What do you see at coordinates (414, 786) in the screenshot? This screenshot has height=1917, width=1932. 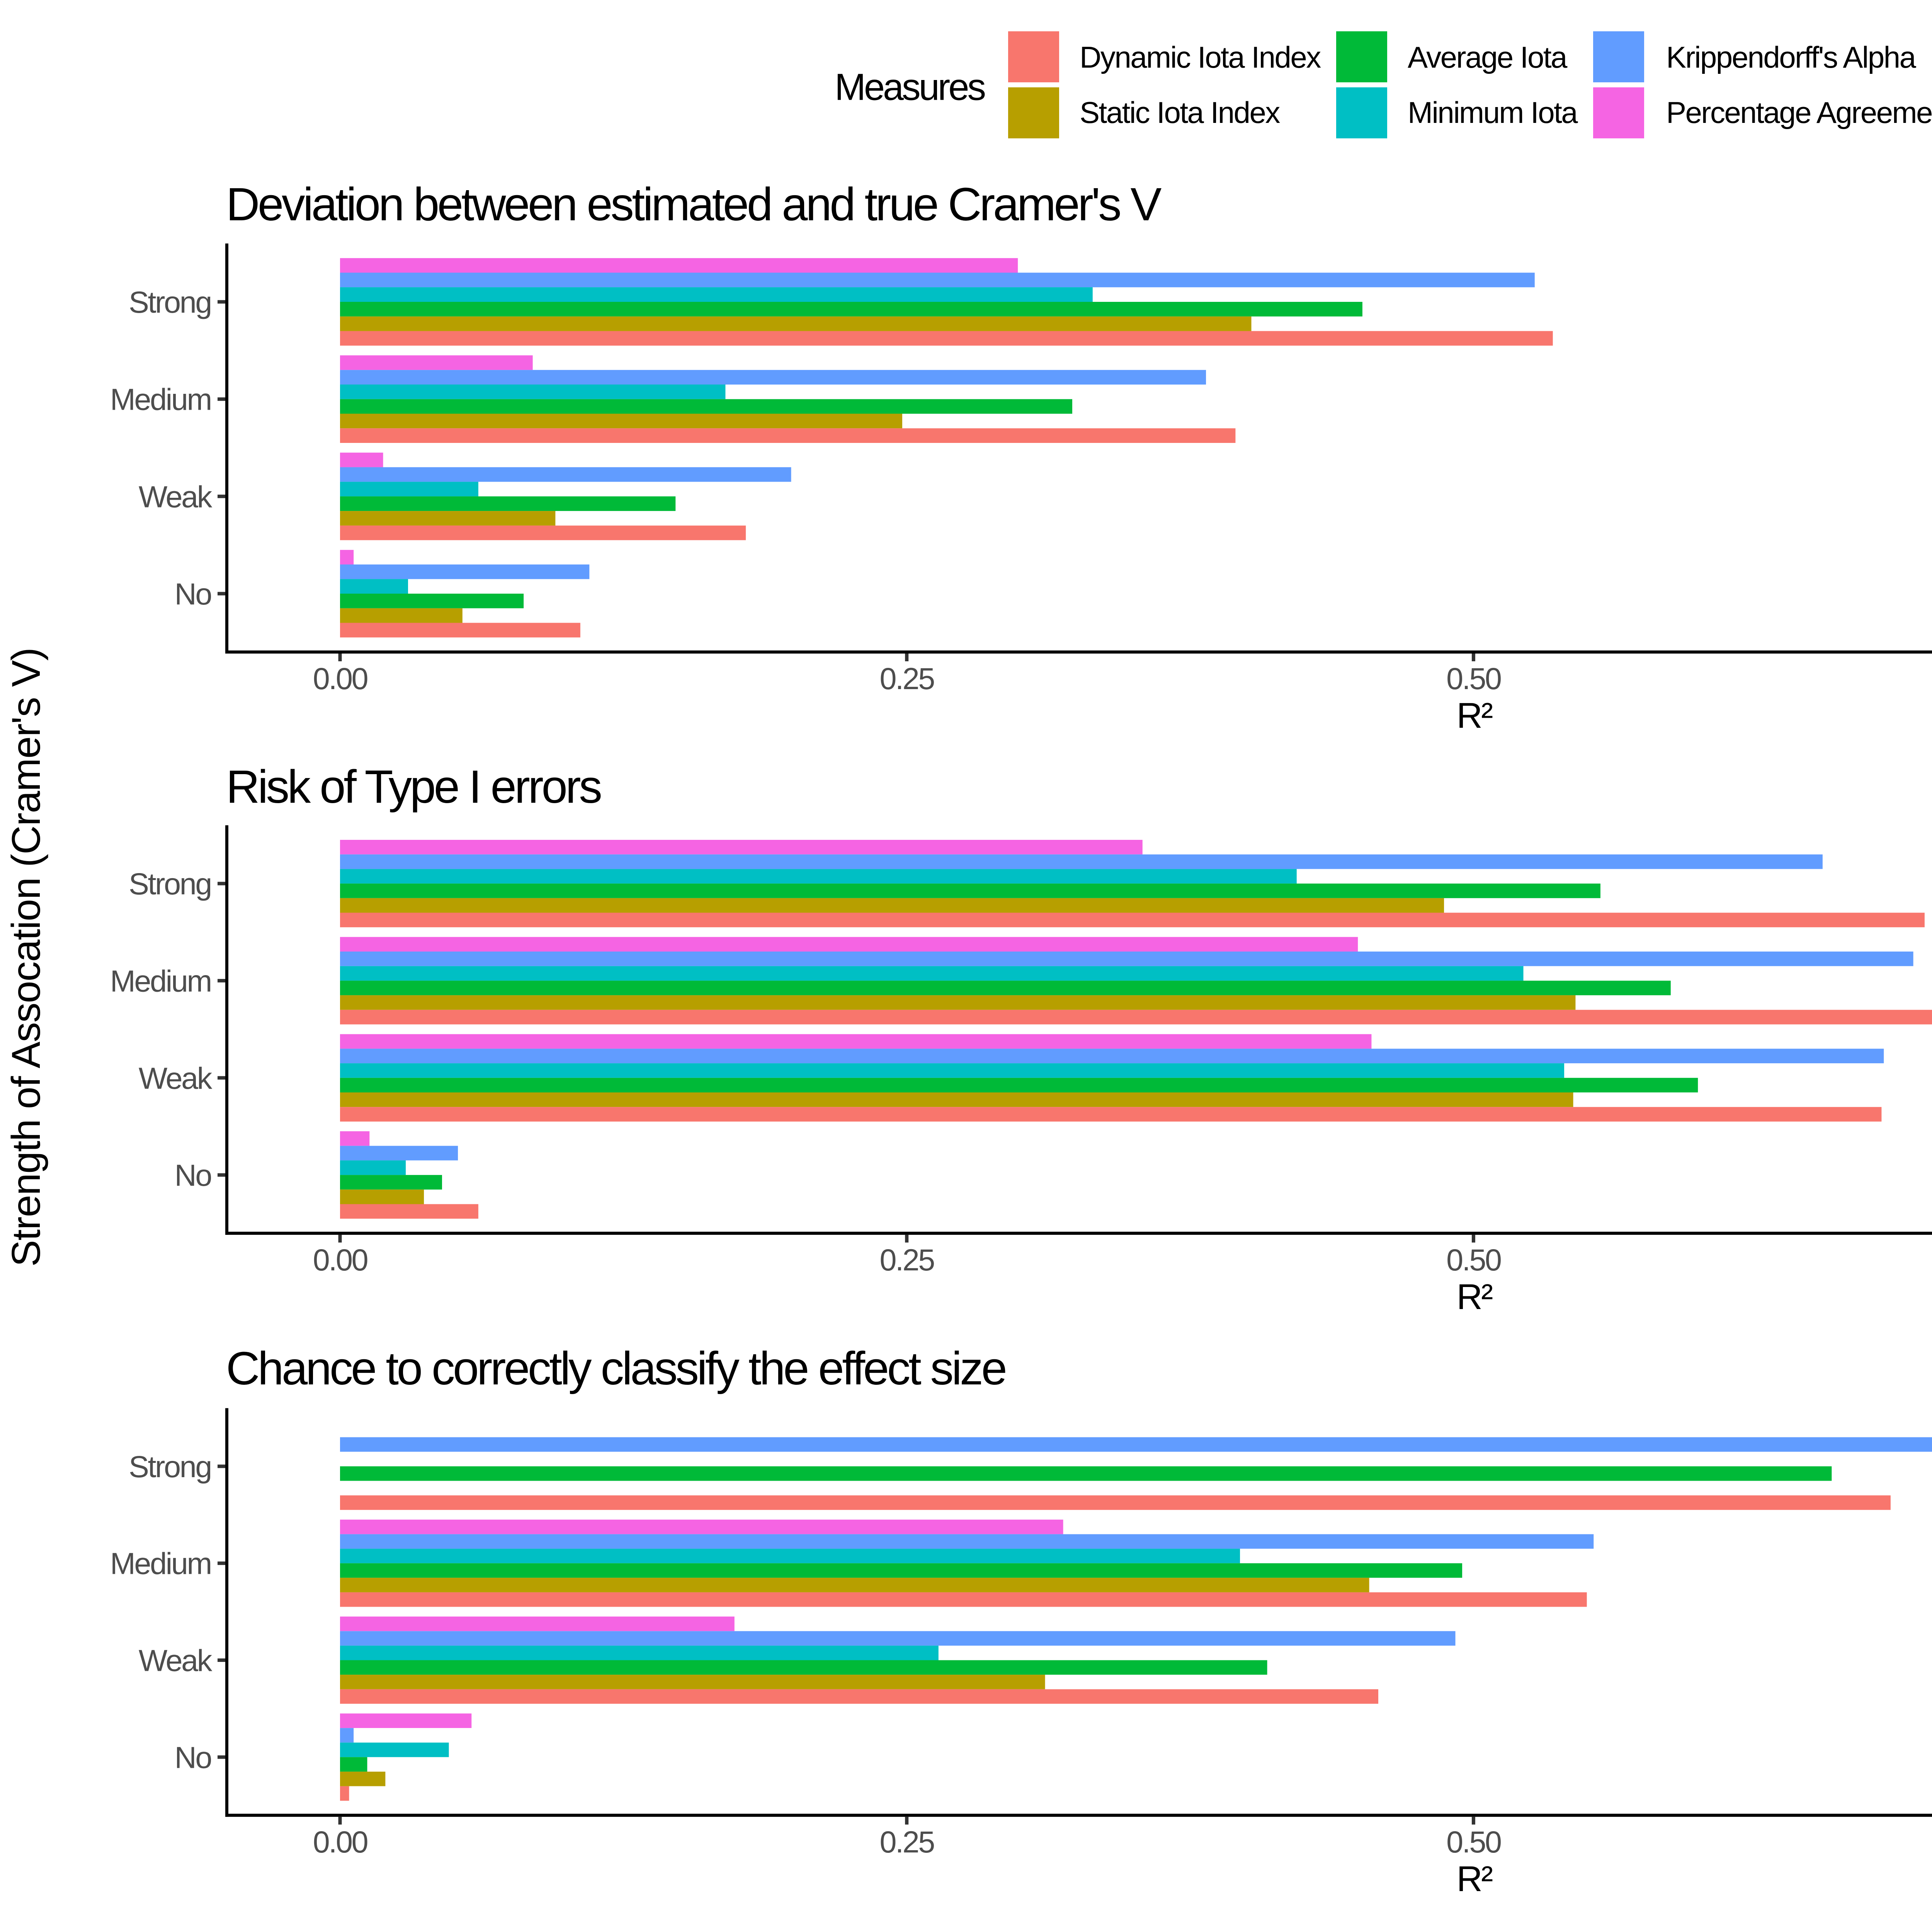 I see `svg-text: Risk of Type I errors` at bounding box center [414, 786].